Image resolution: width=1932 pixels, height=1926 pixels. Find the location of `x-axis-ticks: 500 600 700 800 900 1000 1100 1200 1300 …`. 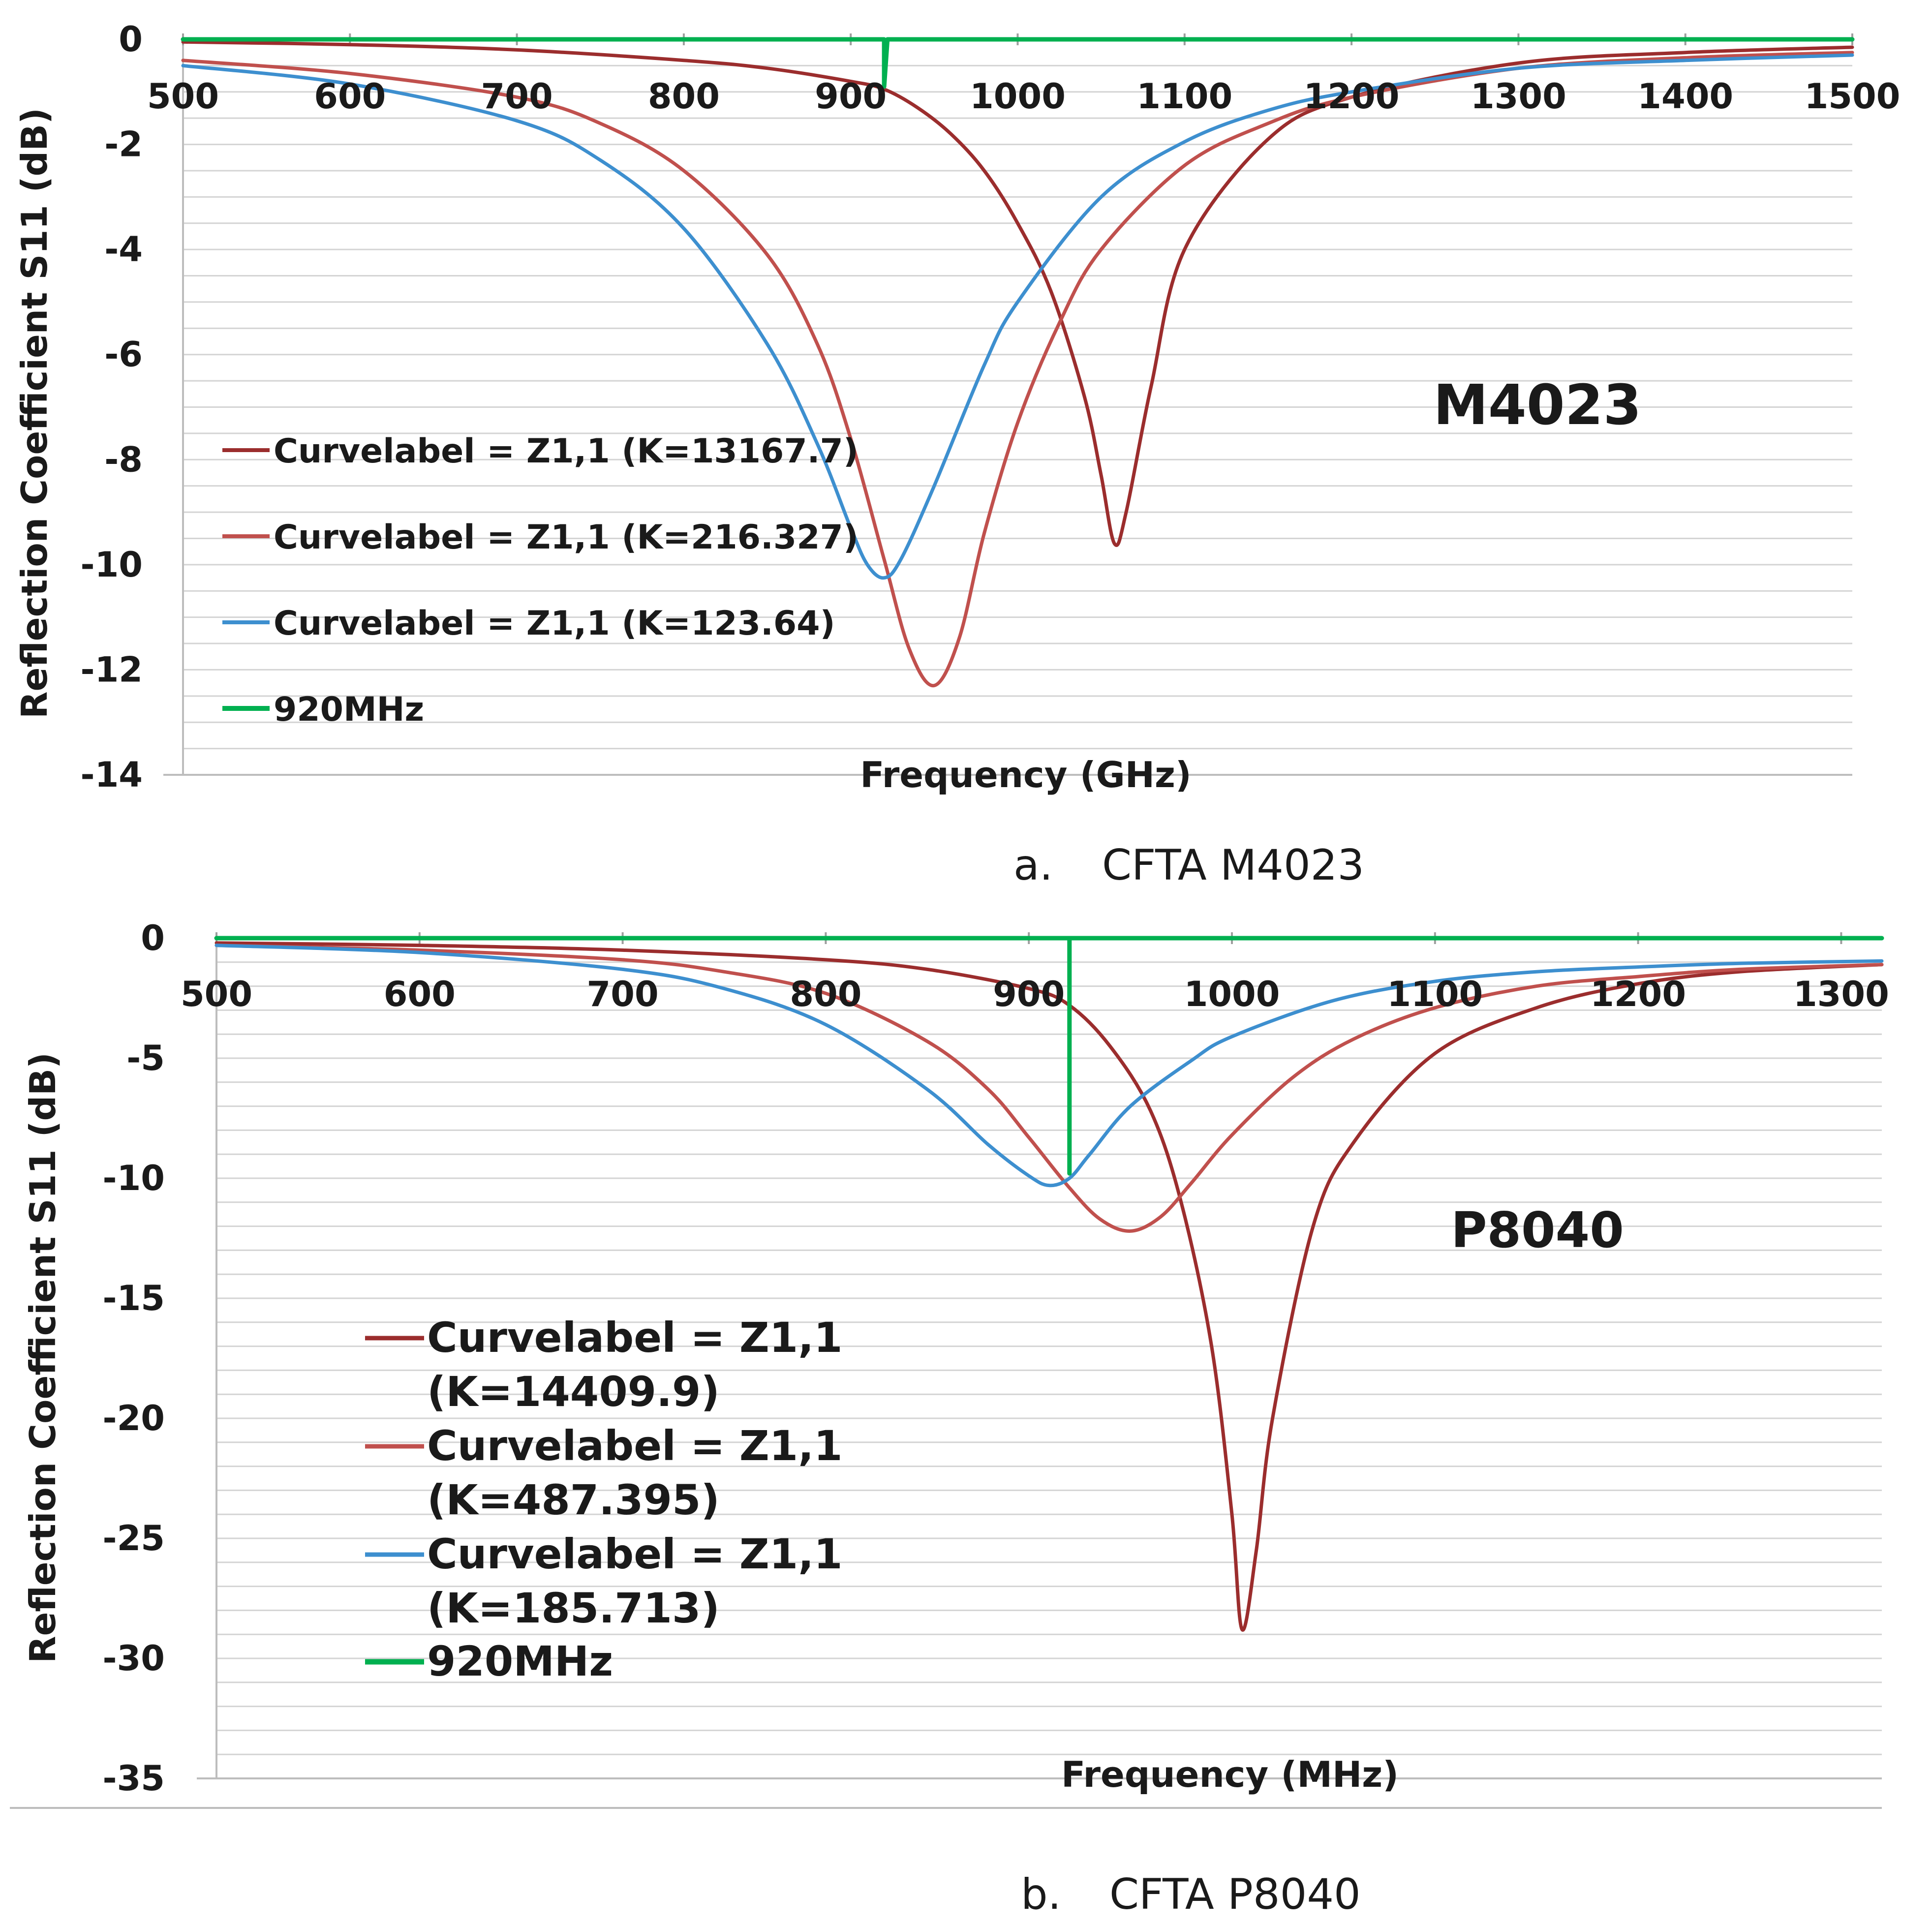

x-axis-ticks: 500 600 700 800 900 1000 1100 1200 1300 … is located at coordinates (1023, 97).